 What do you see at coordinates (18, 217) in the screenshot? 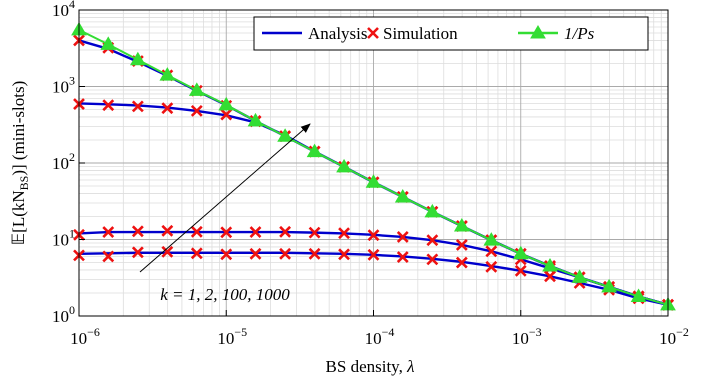
I see `y-label-text: 𝔼[L(kN` at bounding box center [18, 217].